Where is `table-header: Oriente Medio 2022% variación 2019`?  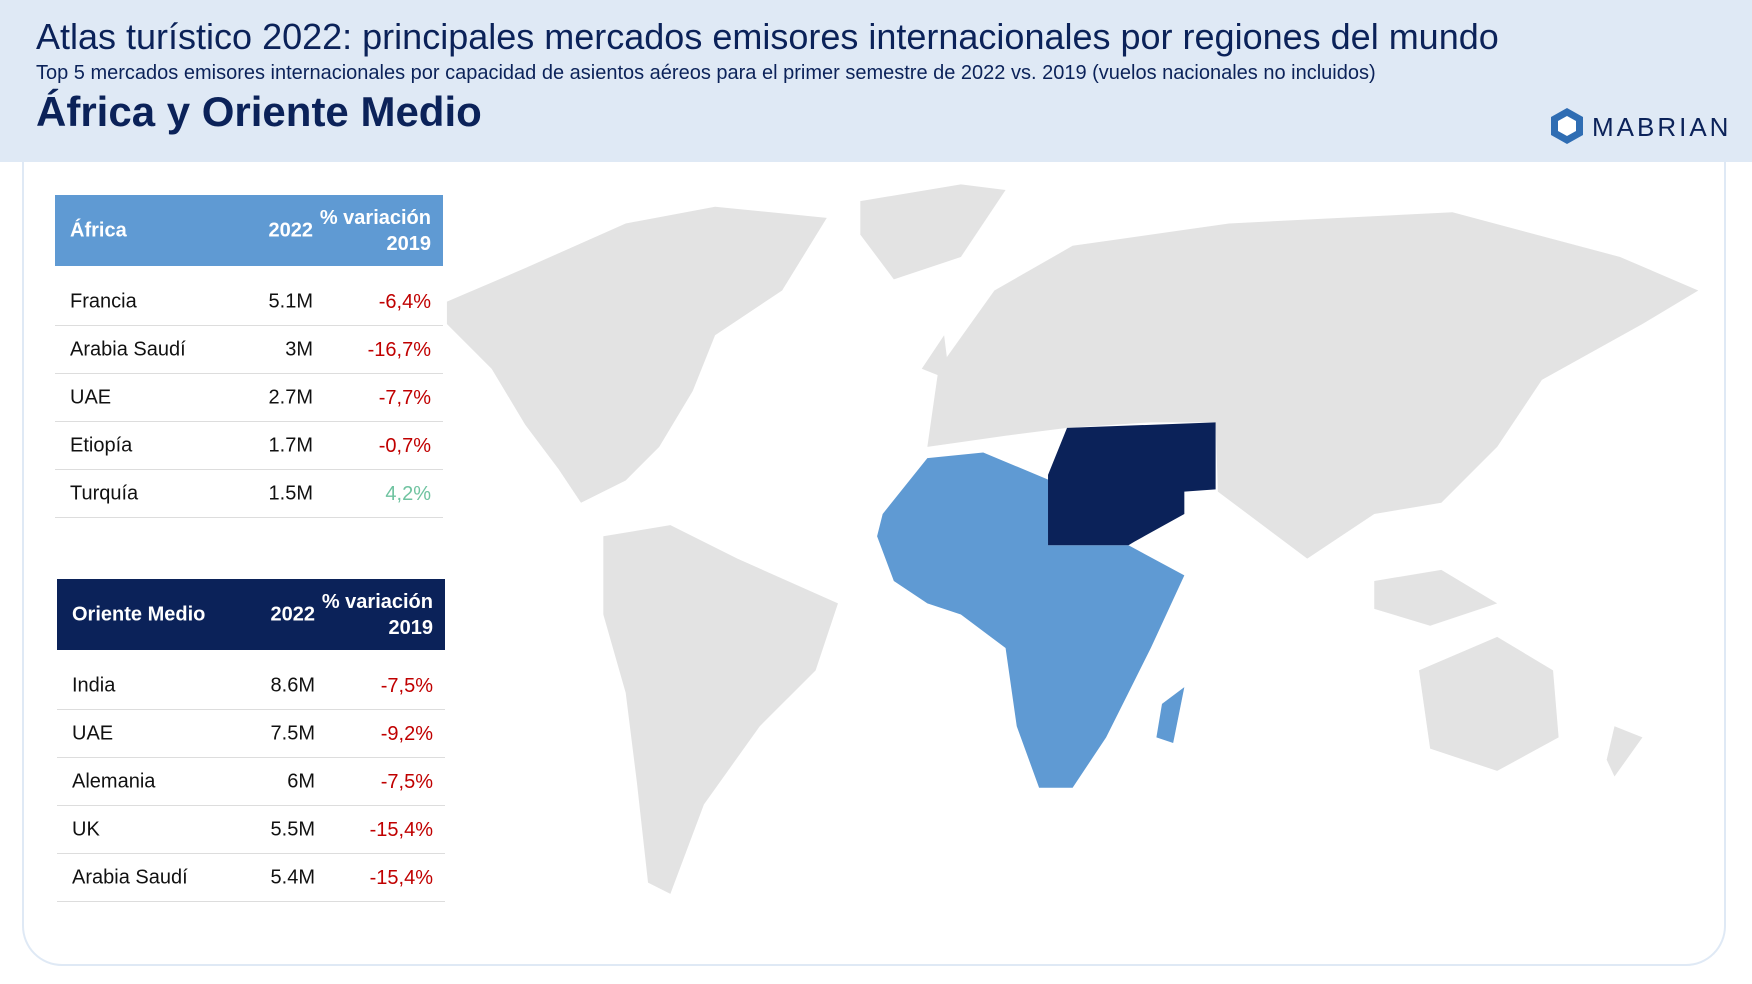 table-header: Oriente Medio 2022% variación 2019 is located at coordinates (251, 614).